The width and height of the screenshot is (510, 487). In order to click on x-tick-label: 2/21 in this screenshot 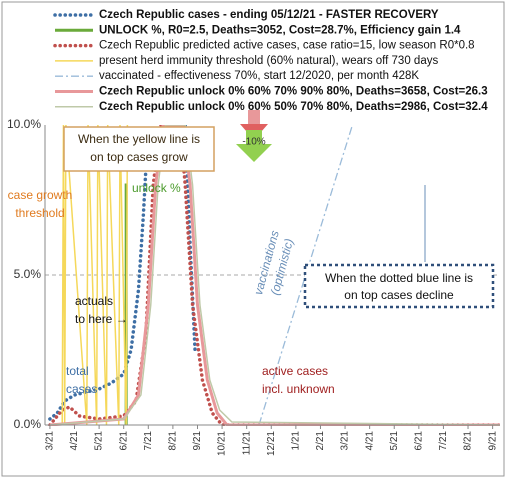, I will do `click(320, 441)`.